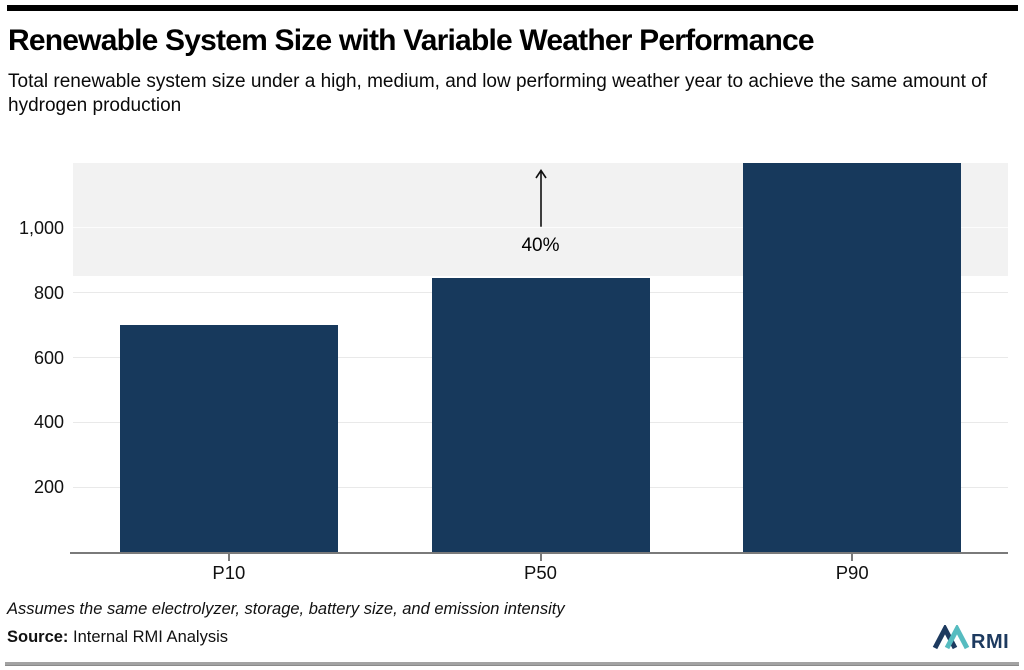  I want to click on source-line: Source: Internal RMI Analysis, so click(117, 637).